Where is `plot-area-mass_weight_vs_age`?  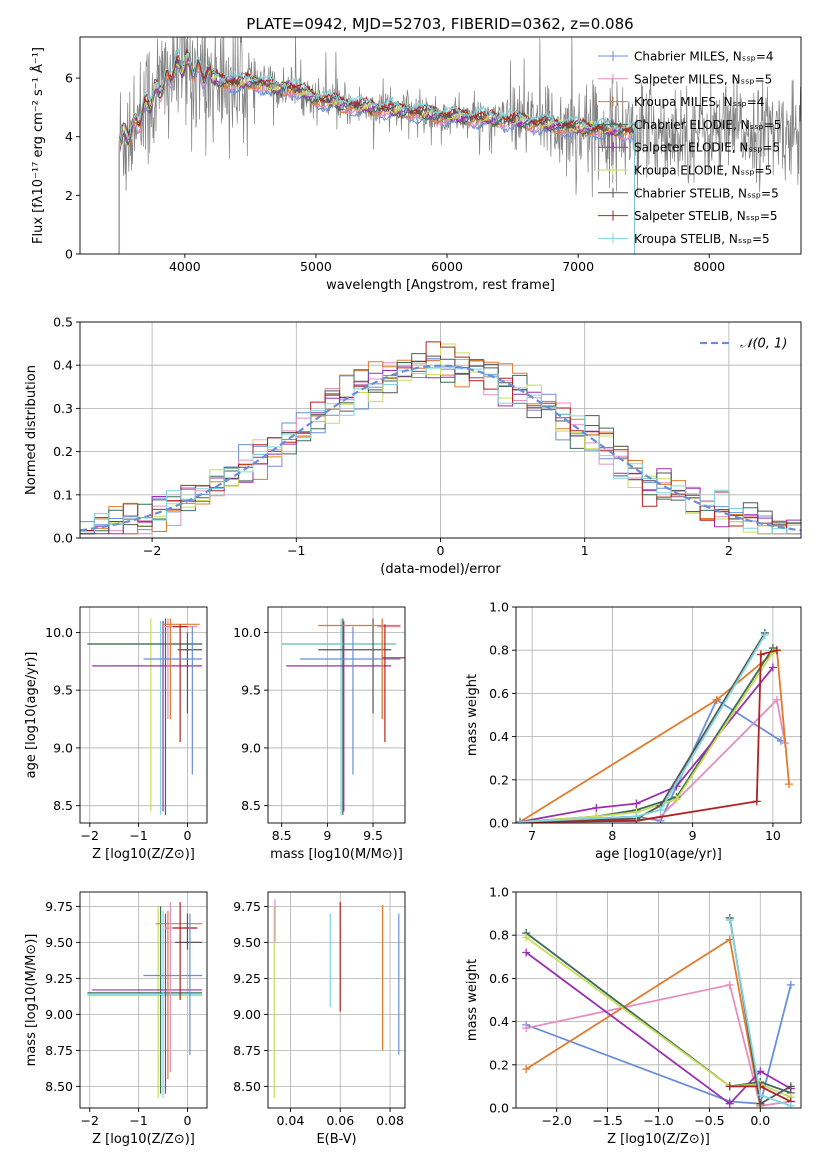
plot-area-mass_weight_vs_age is located at coordinates (654, 725).